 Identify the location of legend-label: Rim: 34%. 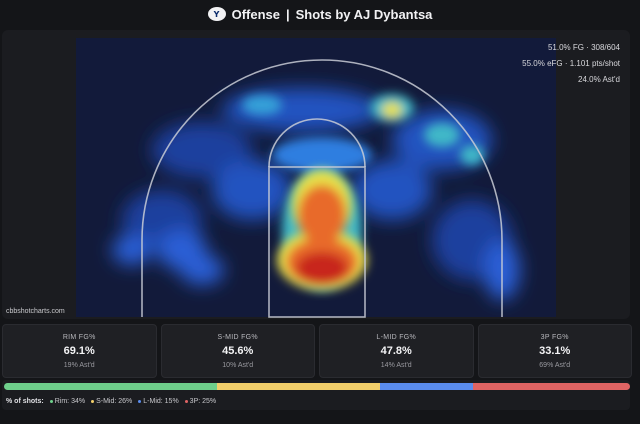
(70, 401).